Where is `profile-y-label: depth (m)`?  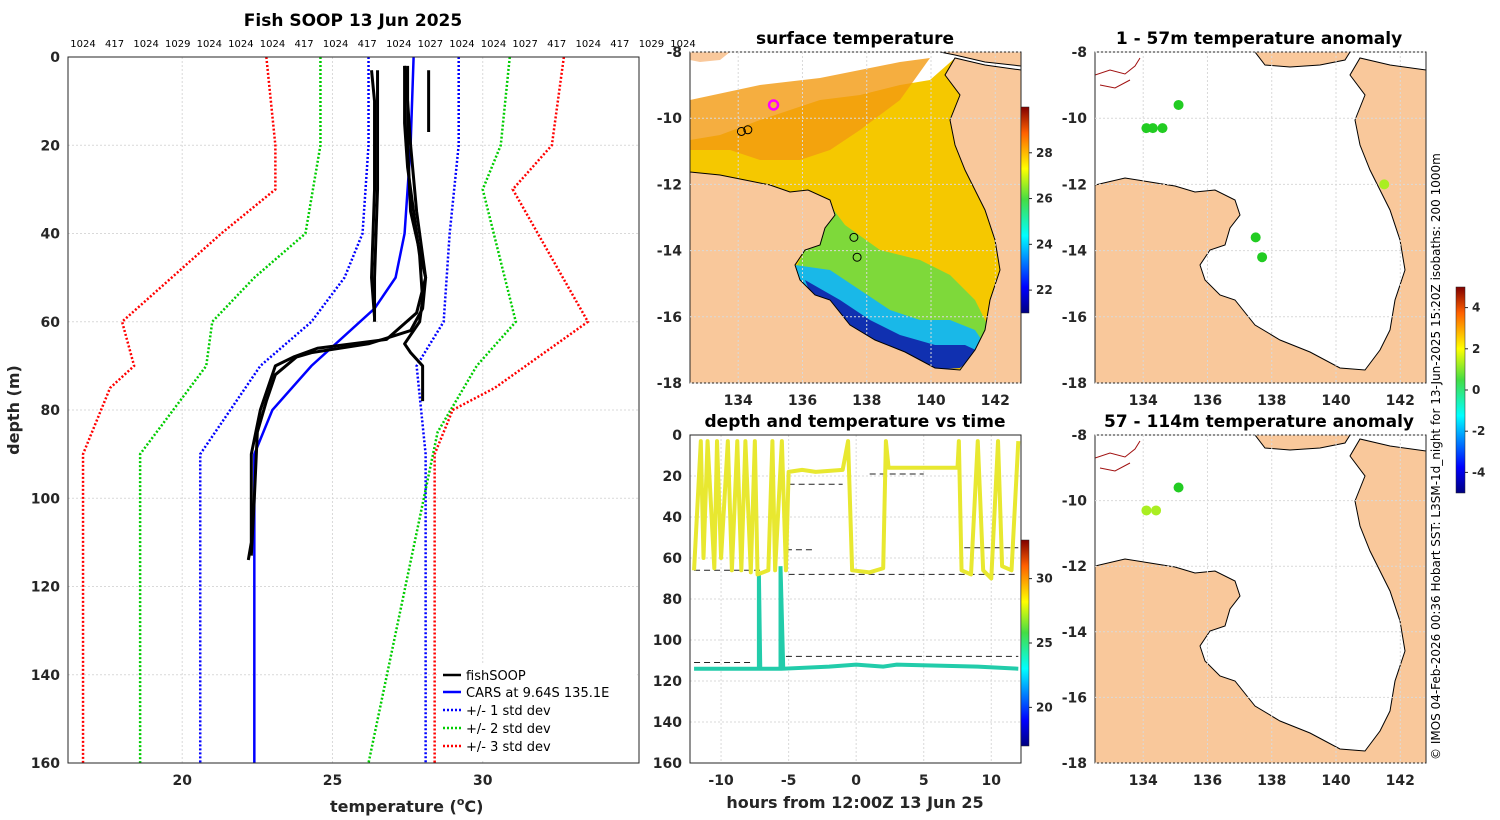 profile-y-label: depth (m) is located at coordinates (13, 410).